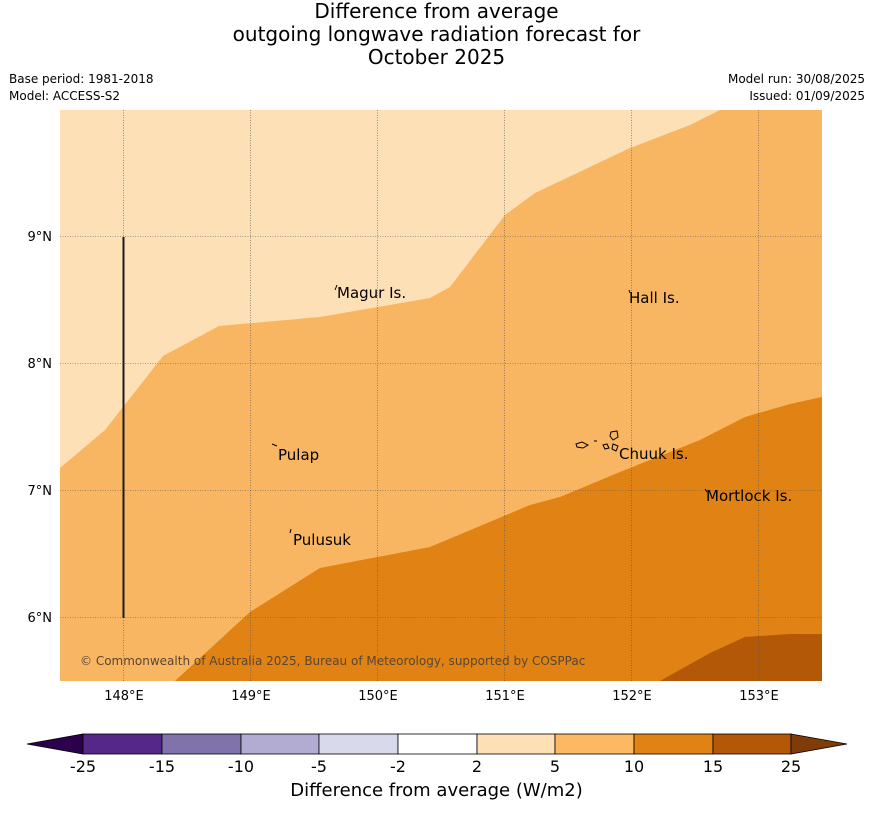 The image size is (873, 816). What do you see at coordinates (319, 766) in the screenshot?
I see `colorbar-tick: -5` at bounding box center [319, 766].